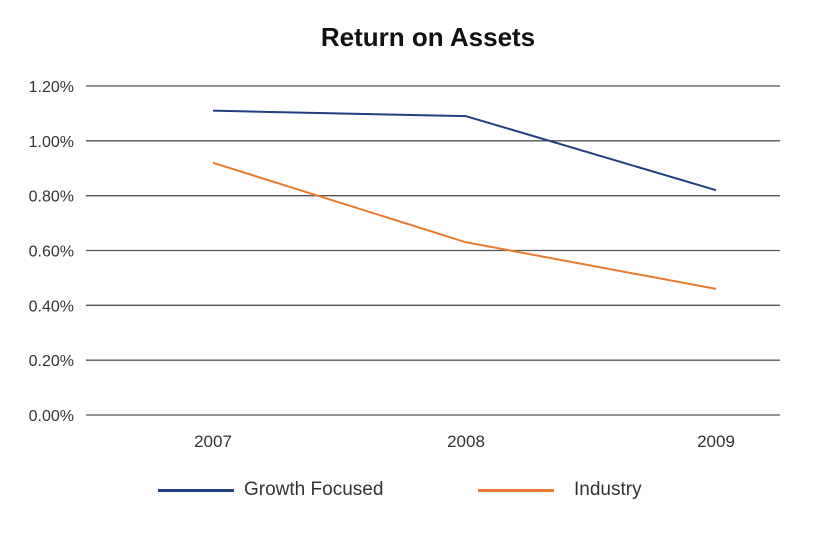 The height and width of the screenshot is (543, 814). I want to click on y-tick-label: 0.80%, so click(51, 197).